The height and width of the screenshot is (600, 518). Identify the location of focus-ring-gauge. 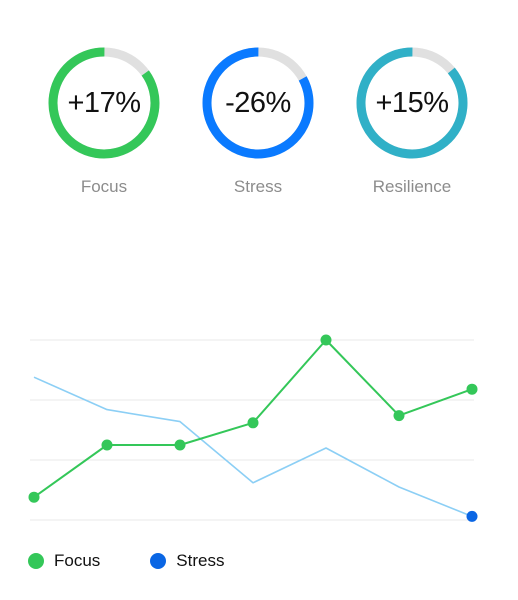
(104, 103).